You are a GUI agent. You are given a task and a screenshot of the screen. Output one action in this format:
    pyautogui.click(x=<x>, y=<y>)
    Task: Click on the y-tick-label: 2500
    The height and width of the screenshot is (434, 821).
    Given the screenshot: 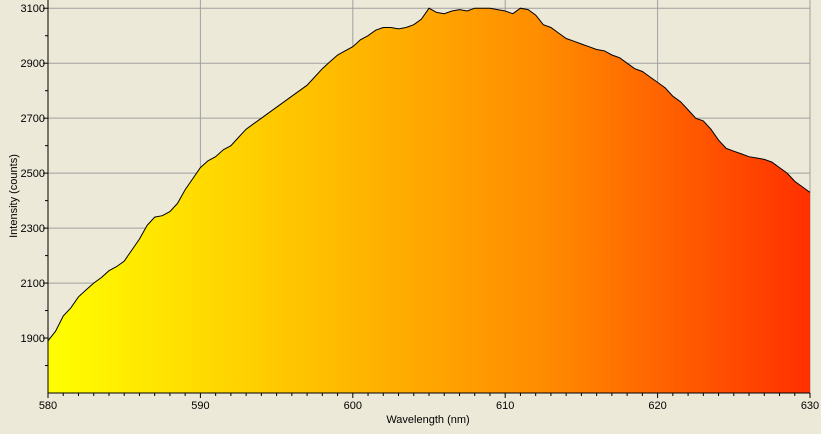 What is the action you would take?
    pyautogui.click(x=33, y=174)
    